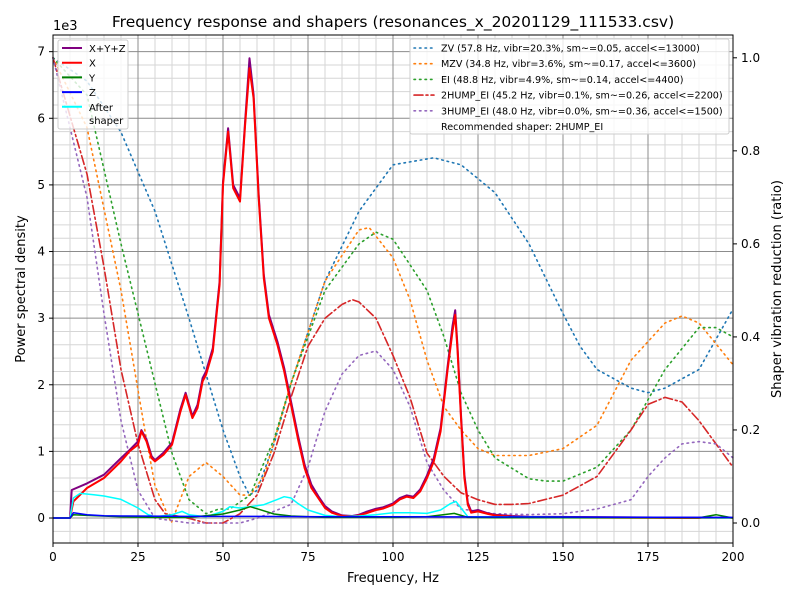 The image size is (800, 600). I want to click on recommended-shaper-label: Recommended shaper: 2HUMP_EI, so click(522, 127).